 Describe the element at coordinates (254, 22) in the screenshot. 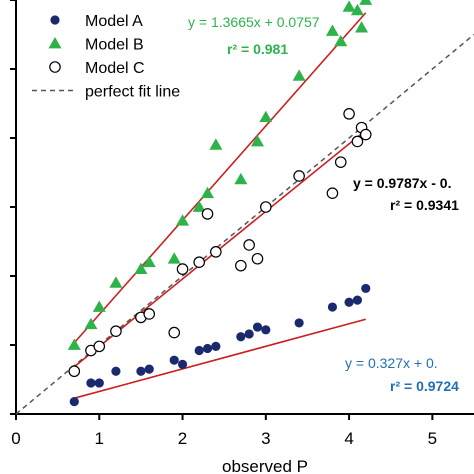

I see `equation-b-eq: y = 1.3665x + 0.0757` at that location.